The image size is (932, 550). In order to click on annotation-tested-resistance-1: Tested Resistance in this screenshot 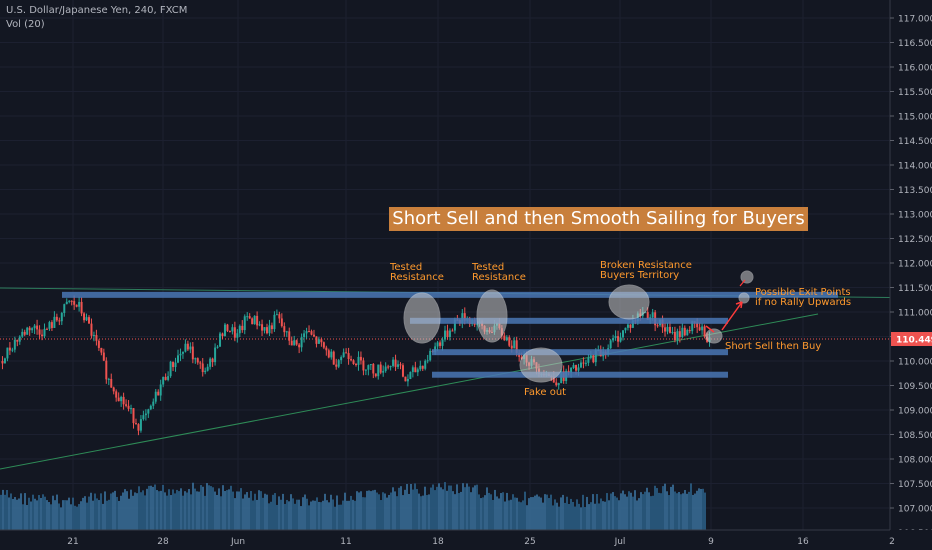, I will do `click(417, 272)`.